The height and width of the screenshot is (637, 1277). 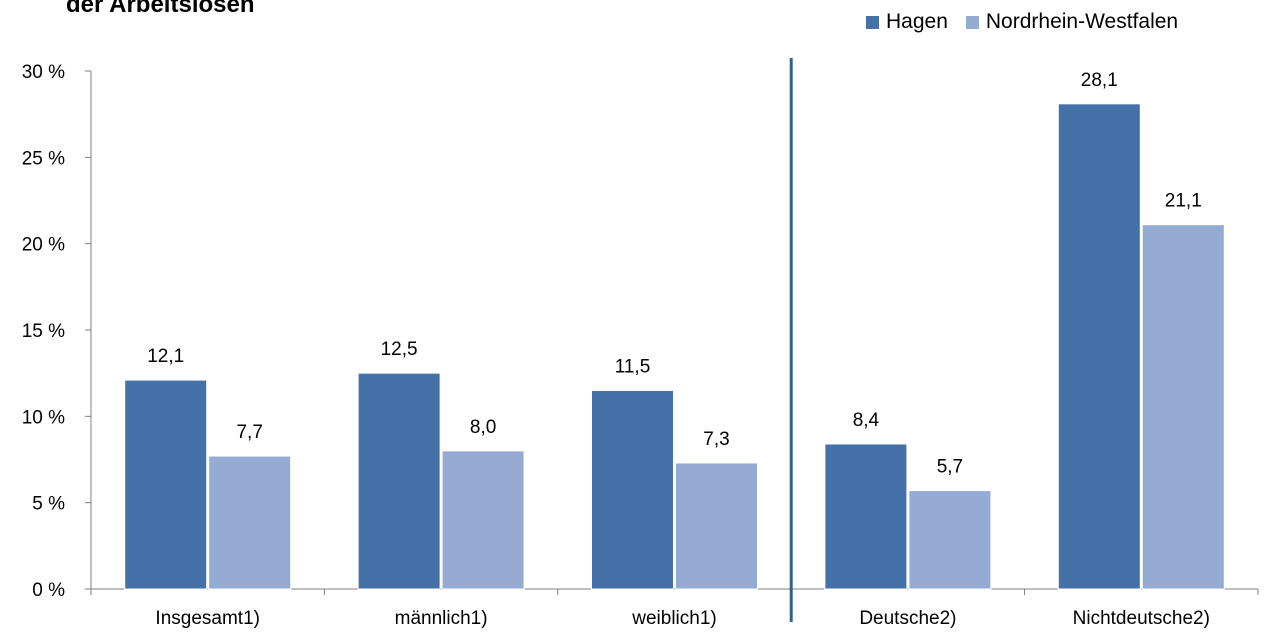 What do you see at coordinates (43, 417) in the screenshot?
I see `y-tick-label: 10 %` at bounding box center [43, 417].